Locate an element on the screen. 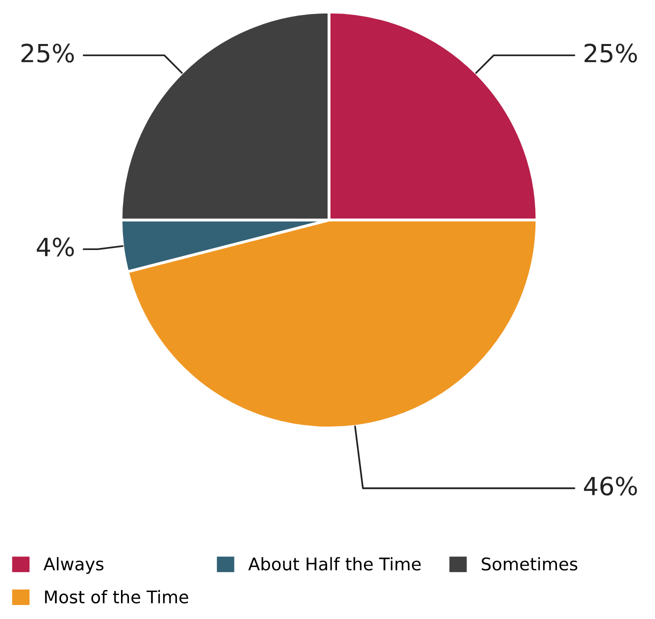  legend-label: Most of the Time is located at coordinates (116, 597).